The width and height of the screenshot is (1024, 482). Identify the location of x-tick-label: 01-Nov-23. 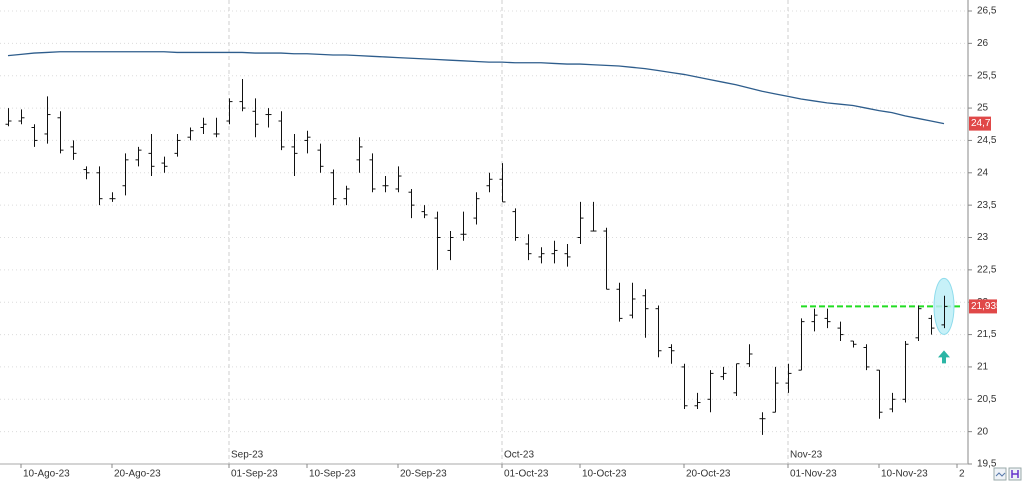
(813, 474).